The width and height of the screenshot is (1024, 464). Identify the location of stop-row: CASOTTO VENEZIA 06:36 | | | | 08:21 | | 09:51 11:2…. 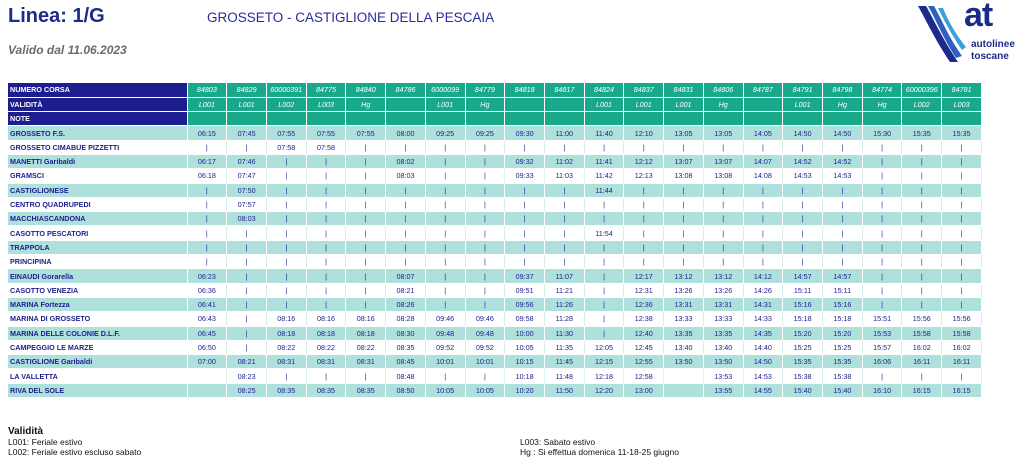
(495, 290).